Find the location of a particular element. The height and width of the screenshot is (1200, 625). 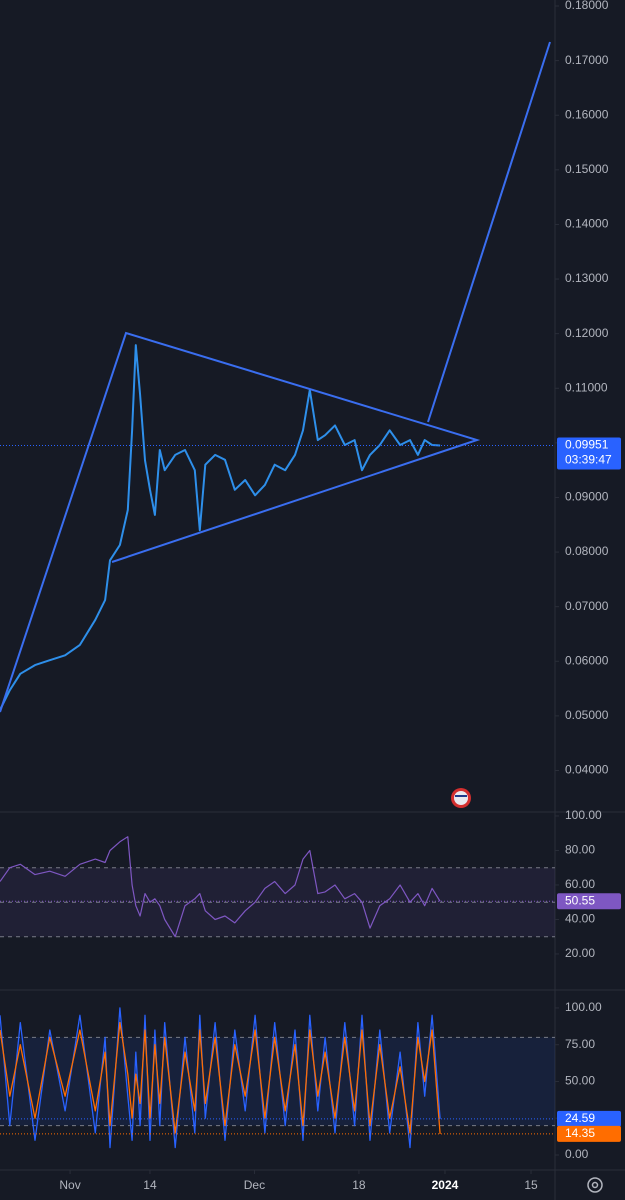

gear-hub is located at coordinates (595, 1185).